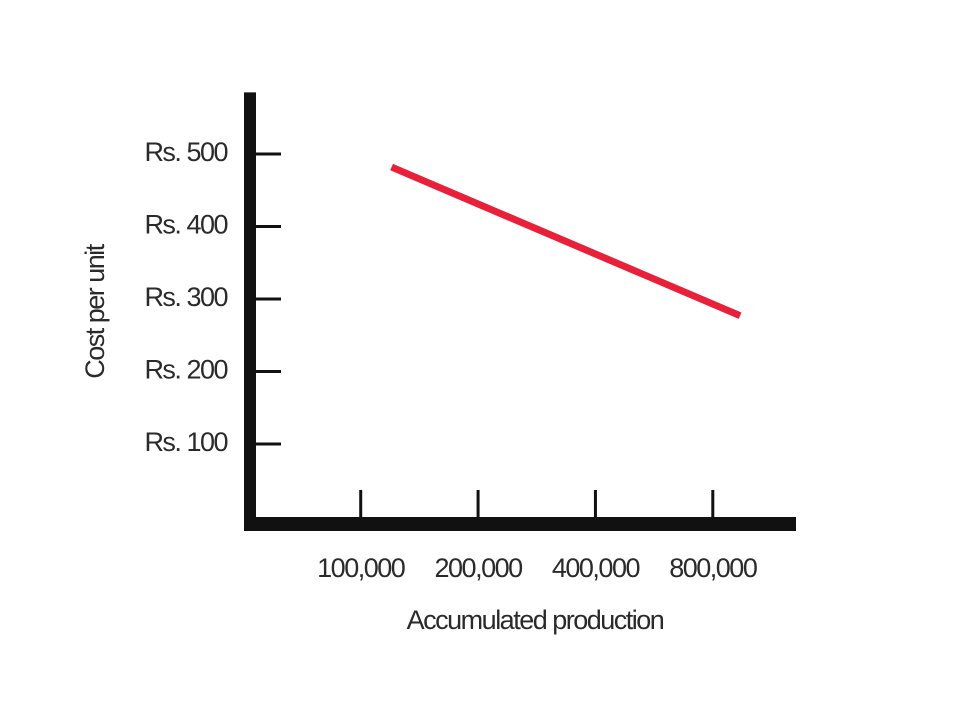 Image resolution: width=960 pixels, height=720 pixels. Describe the element at coordinates (361, 568) in the screenshot. I see `x-tick-label: 100,000` at that location.